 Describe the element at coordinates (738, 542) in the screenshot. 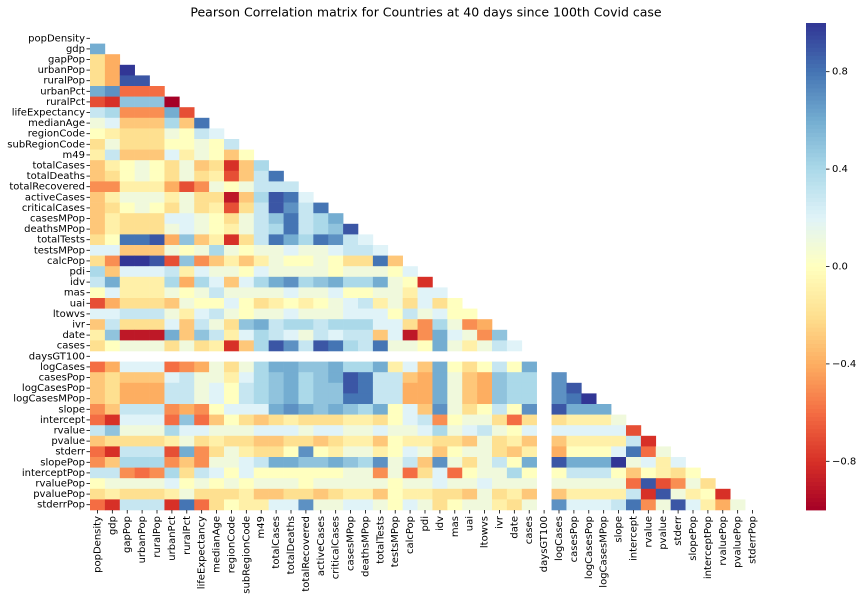

I see `x-tick-label: pvaluePop` at that location.